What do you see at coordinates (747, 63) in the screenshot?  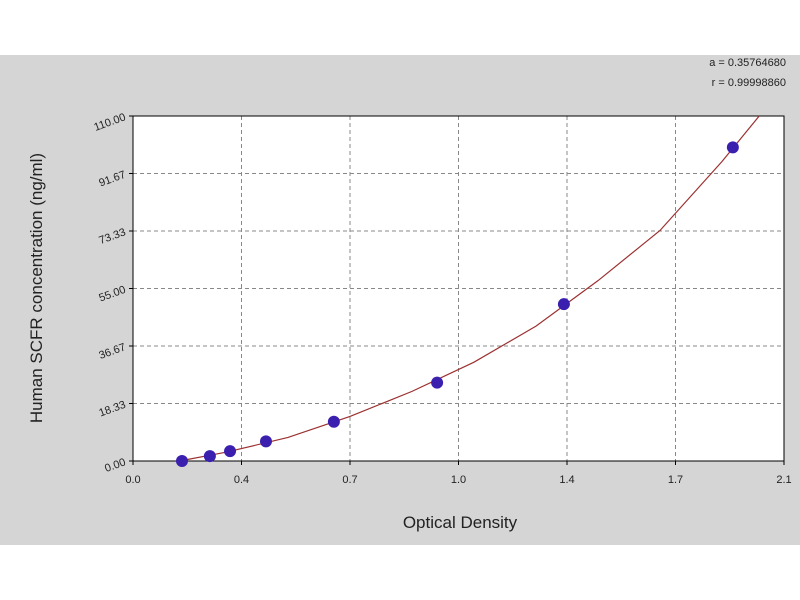 I see `annotation: a = 0.35764680` at bounding box center [747, 63].